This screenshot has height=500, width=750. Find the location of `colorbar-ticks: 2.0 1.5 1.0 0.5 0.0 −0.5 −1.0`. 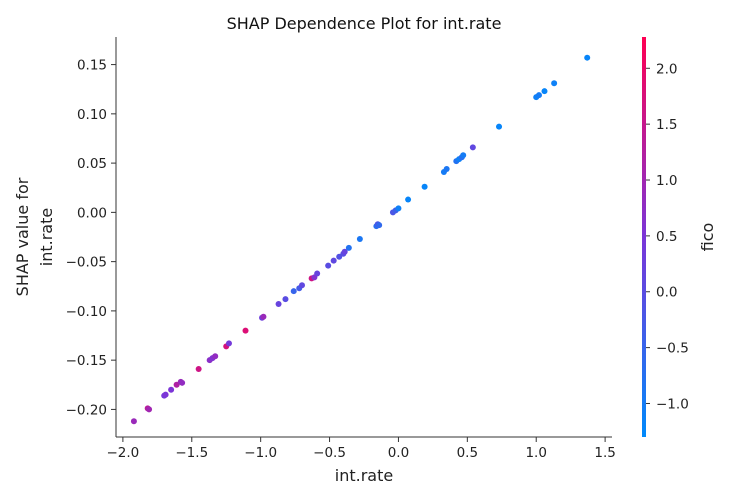

colorbar-ticks: 2.0 1.5 1.0 0.5 0.0 −0.5 −1.0 is located at coordinates (667, 236).